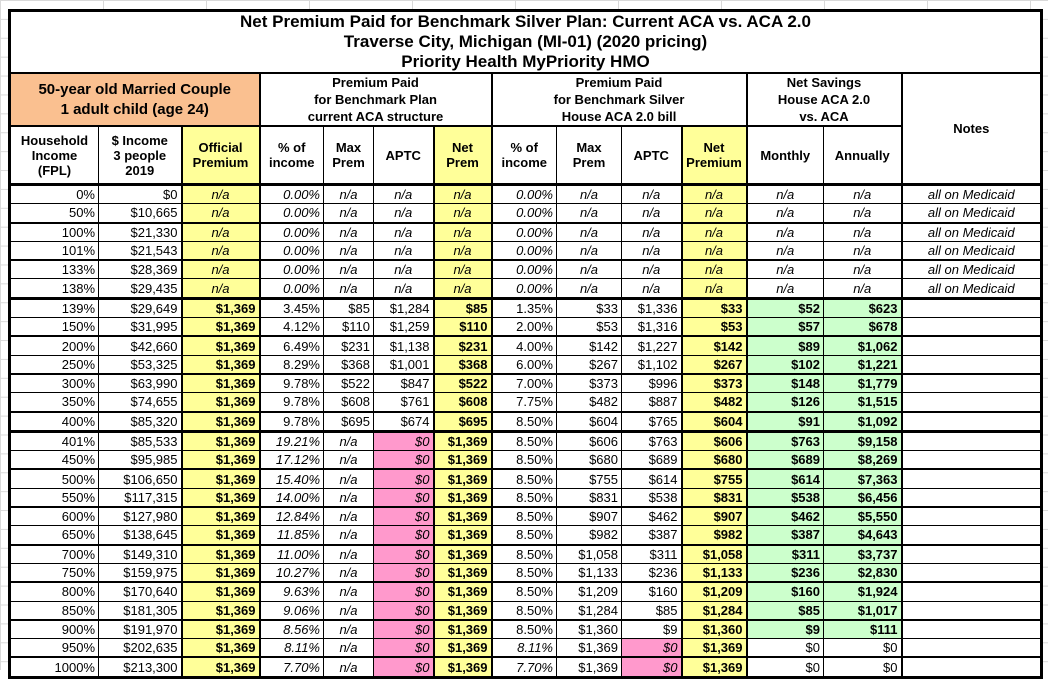 Image resolution: width=1048 pixels, height=679 pixels. What do you see at coordinates (862, 591) in the screenshot?
I see `cell: $1,924` at bounding box center [862, 591].